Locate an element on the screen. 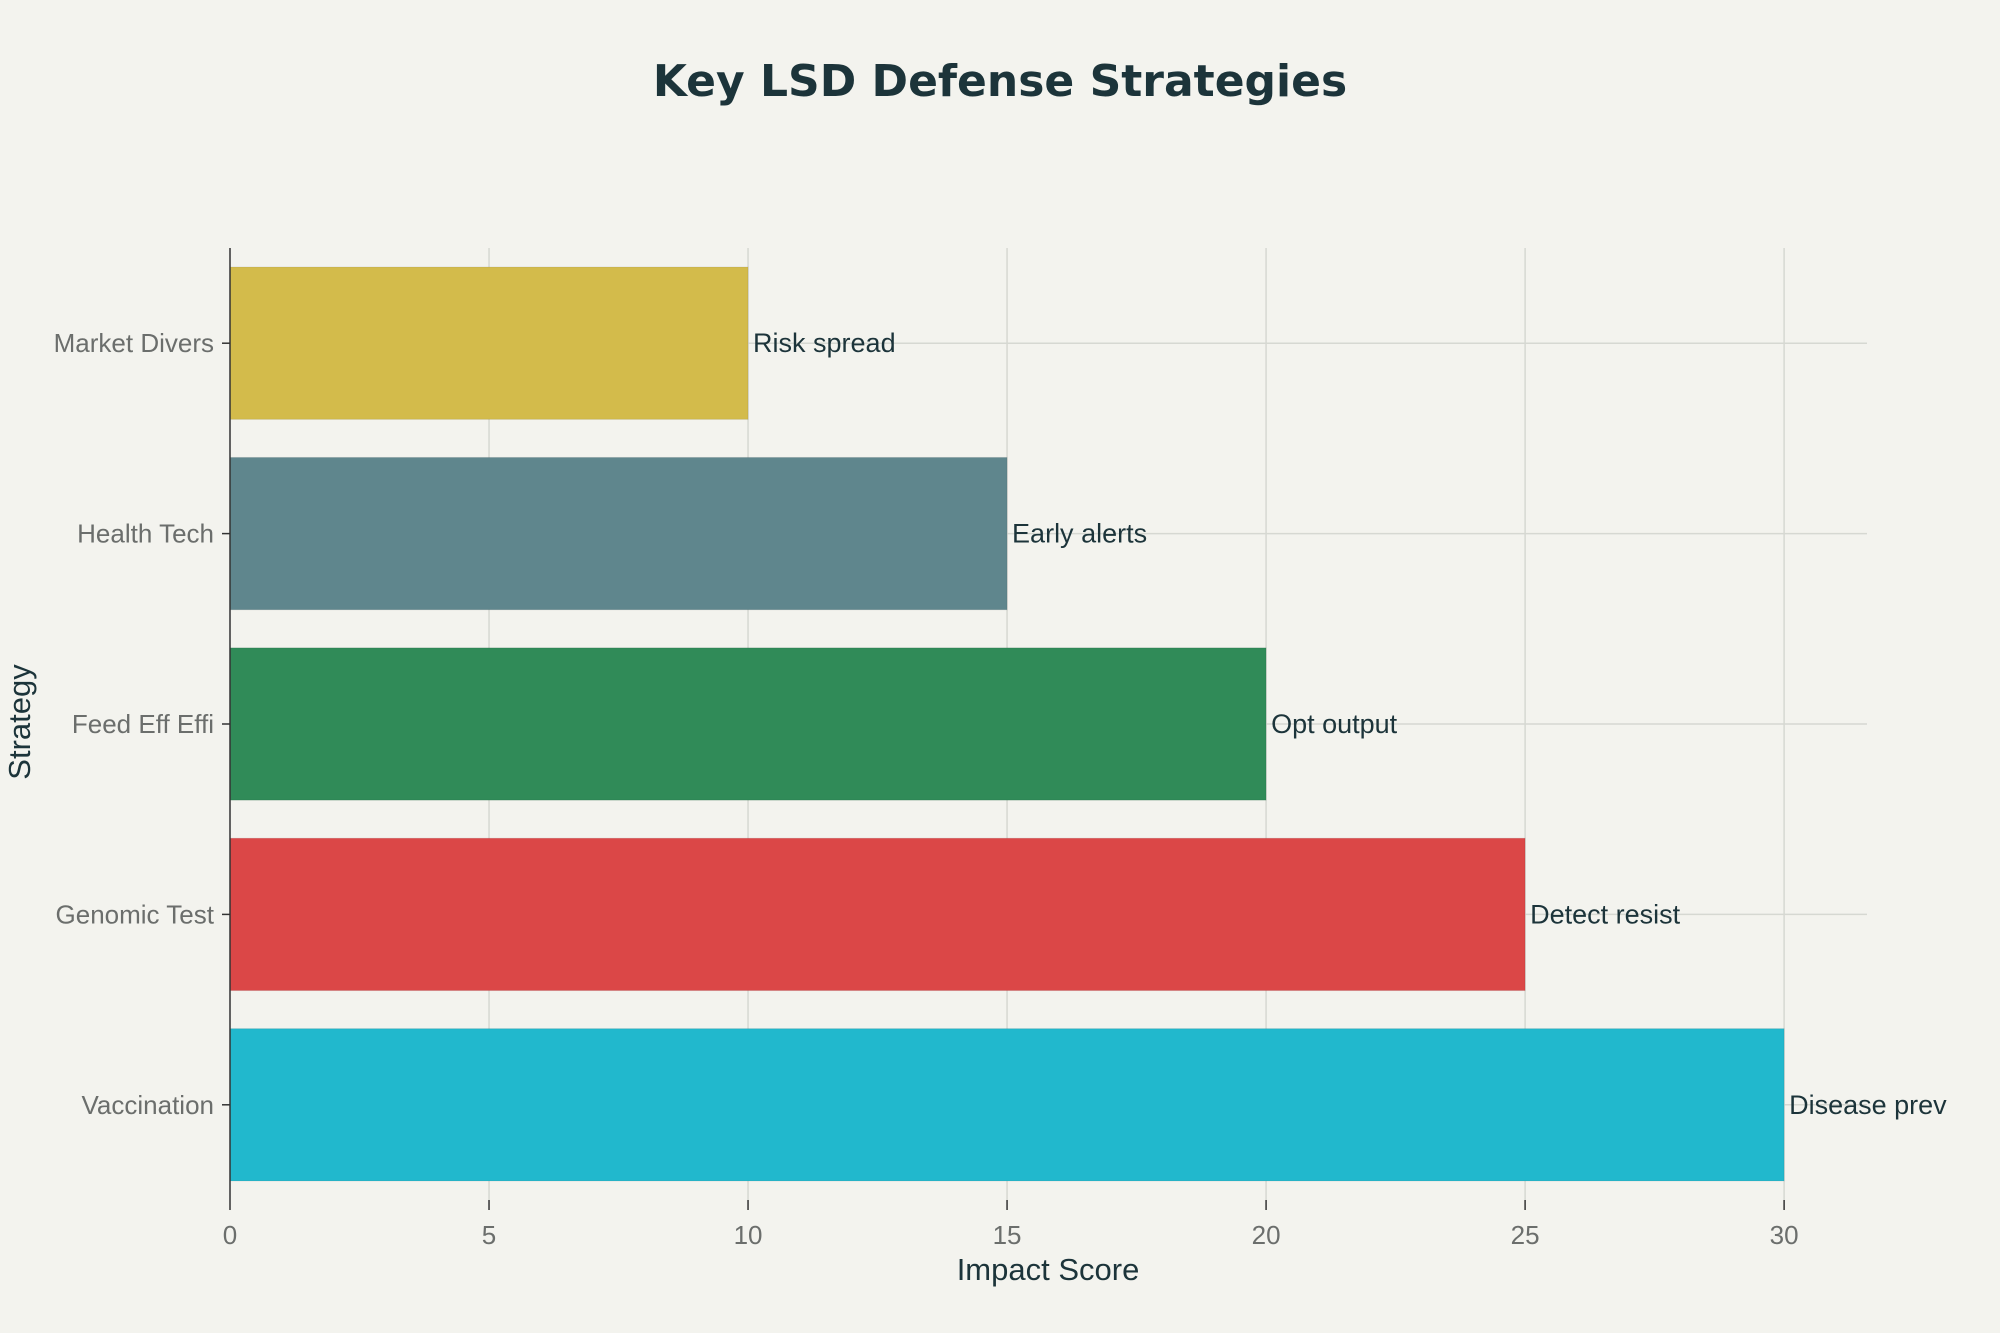 This screenshot has height=1333, width=2000. bar-data-label: Detect resist is located at coordinates (1605, 914).